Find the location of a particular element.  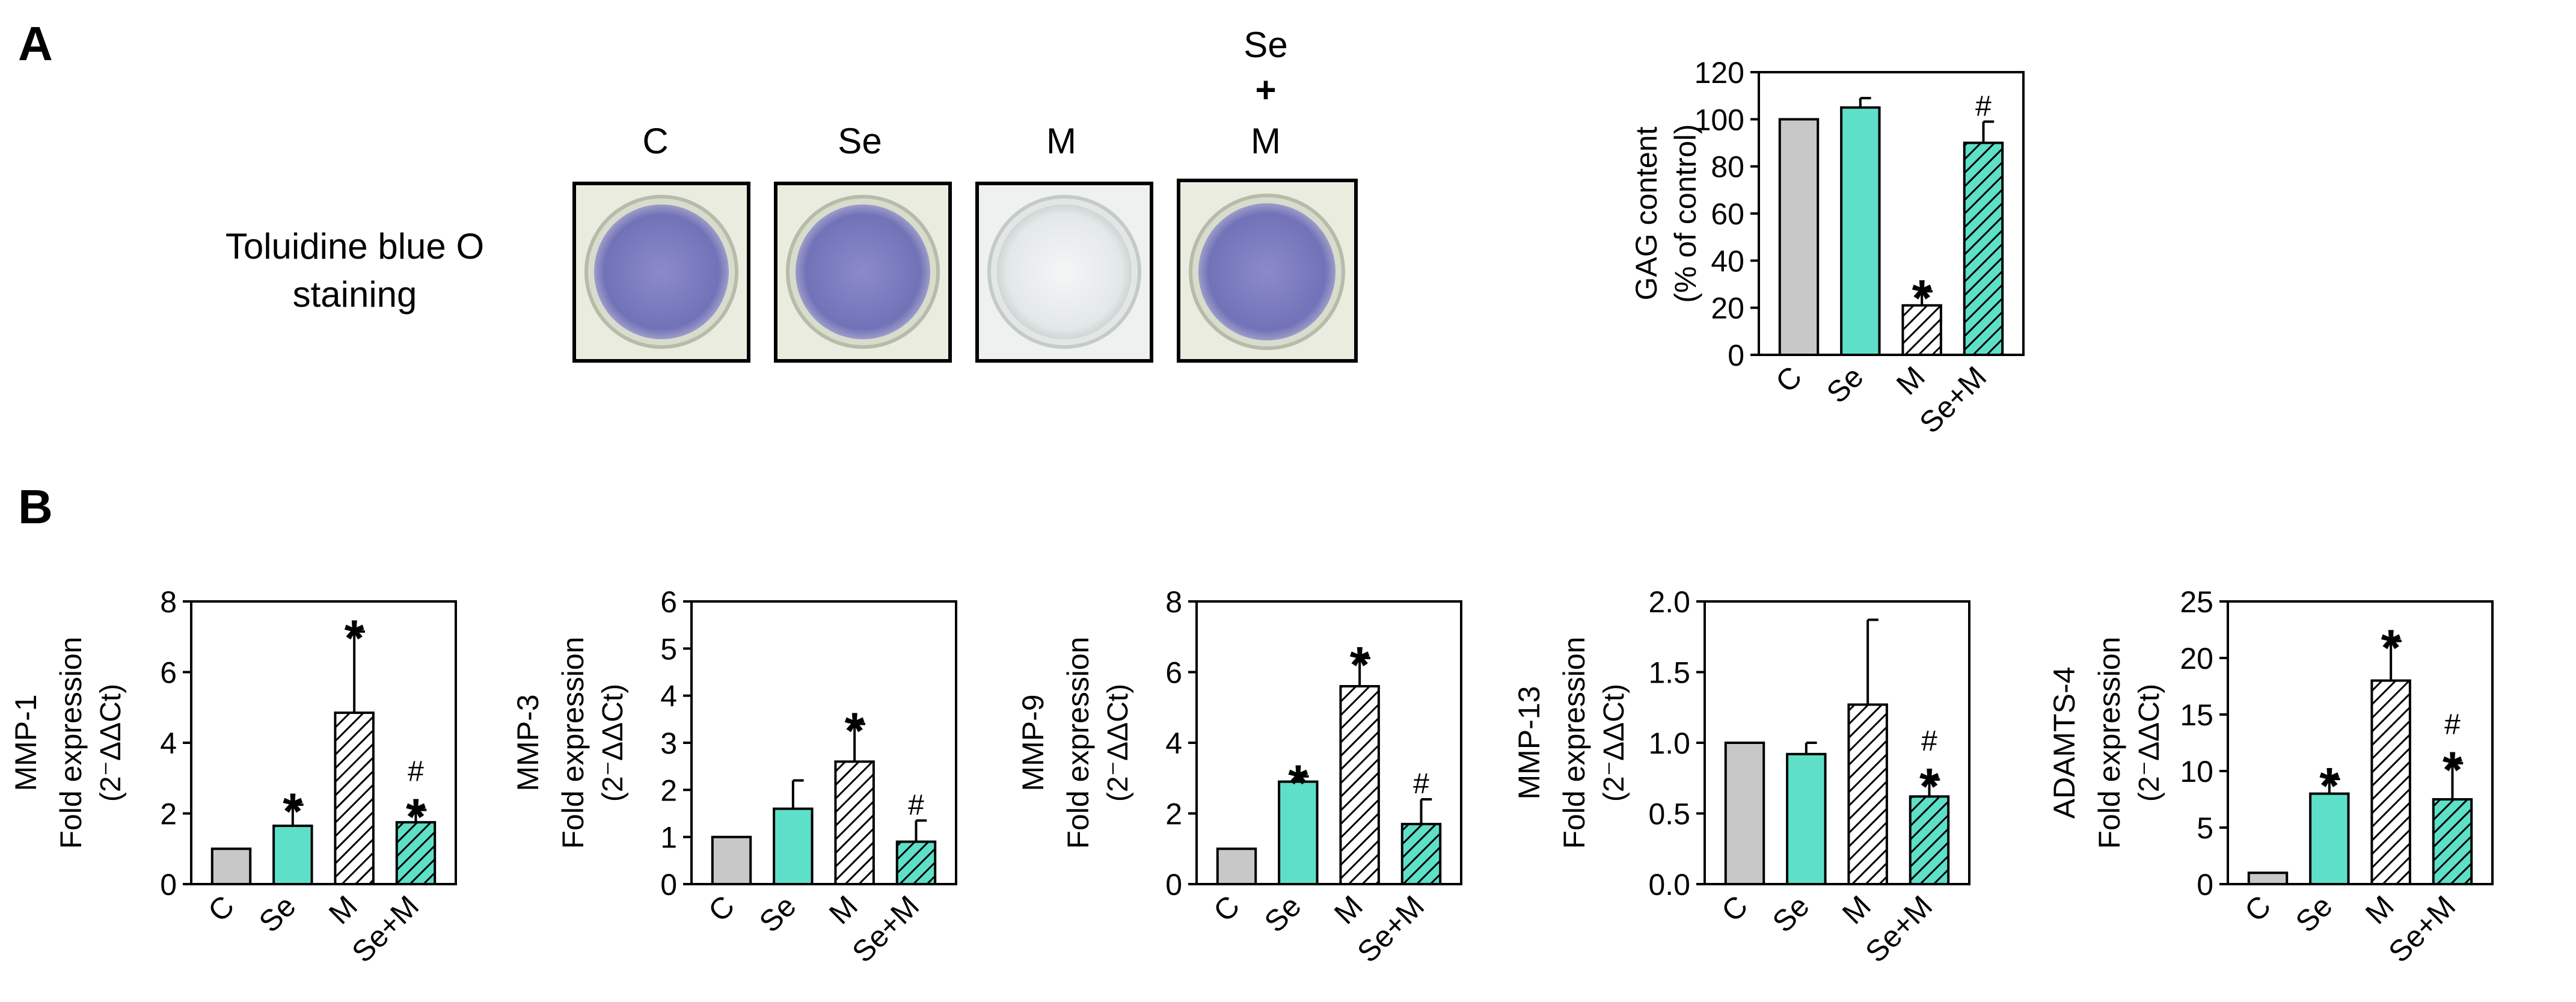

y-tick-label: 0.0 is located at coordinates (1669, 885).